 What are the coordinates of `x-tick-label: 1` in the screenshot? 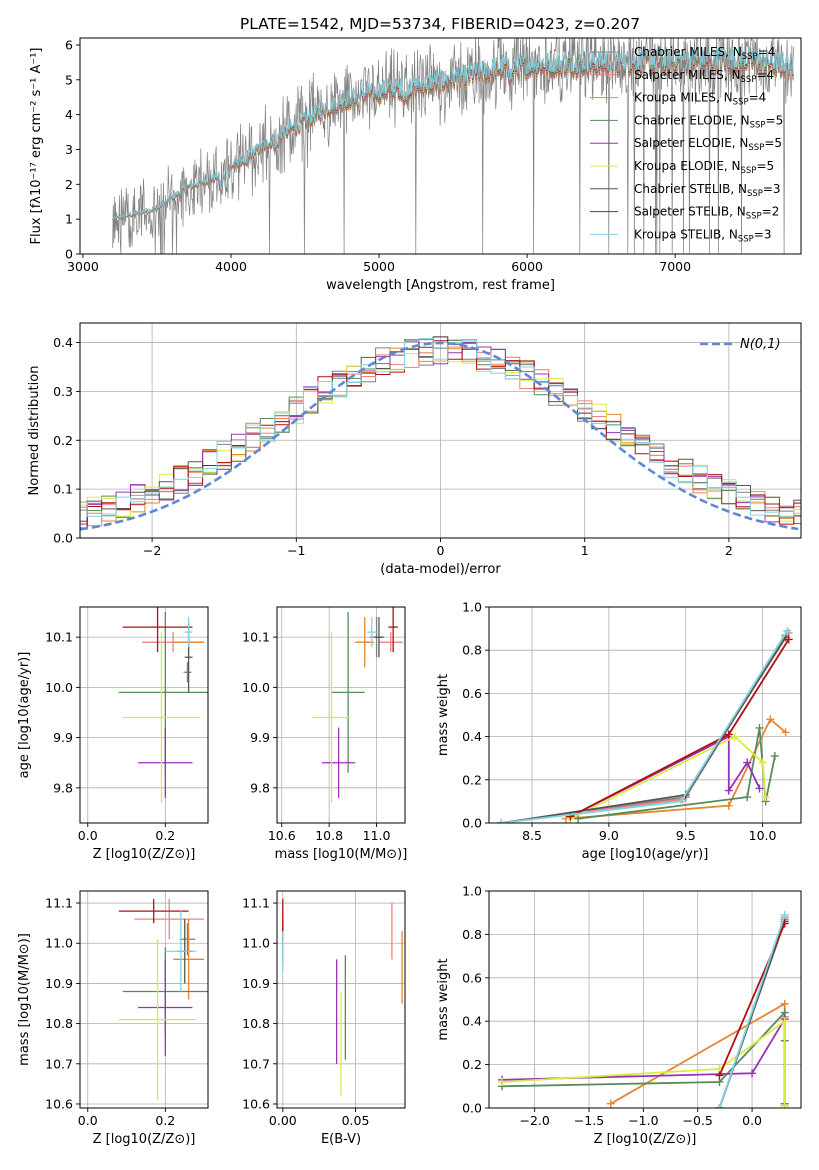 It's located at (585, 550).